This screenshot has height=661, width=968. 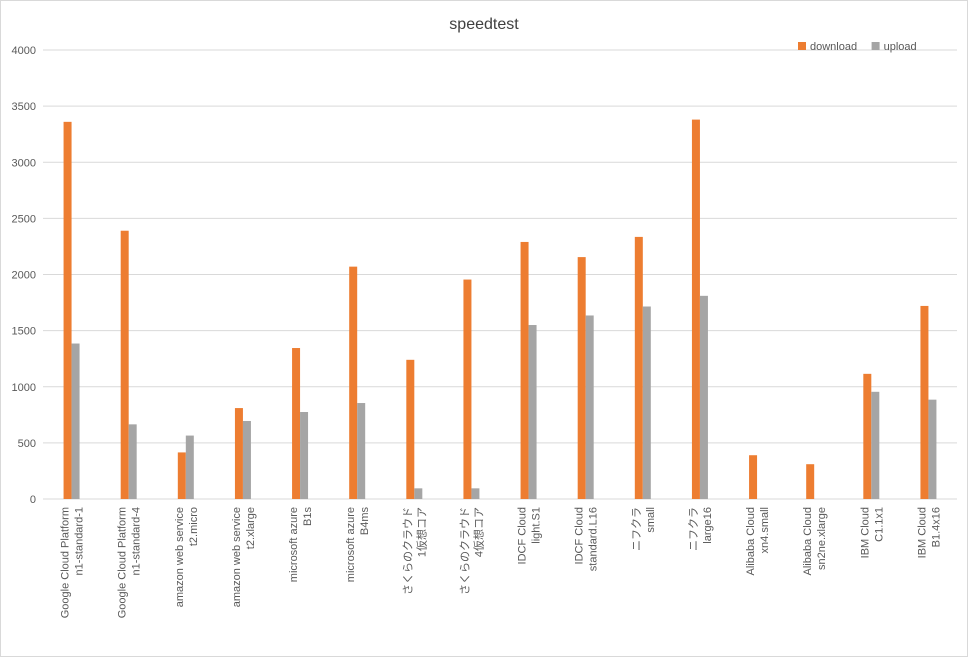 I want to click on x-tick-label-line: n1-standard-1, so click(x=80, y=541).